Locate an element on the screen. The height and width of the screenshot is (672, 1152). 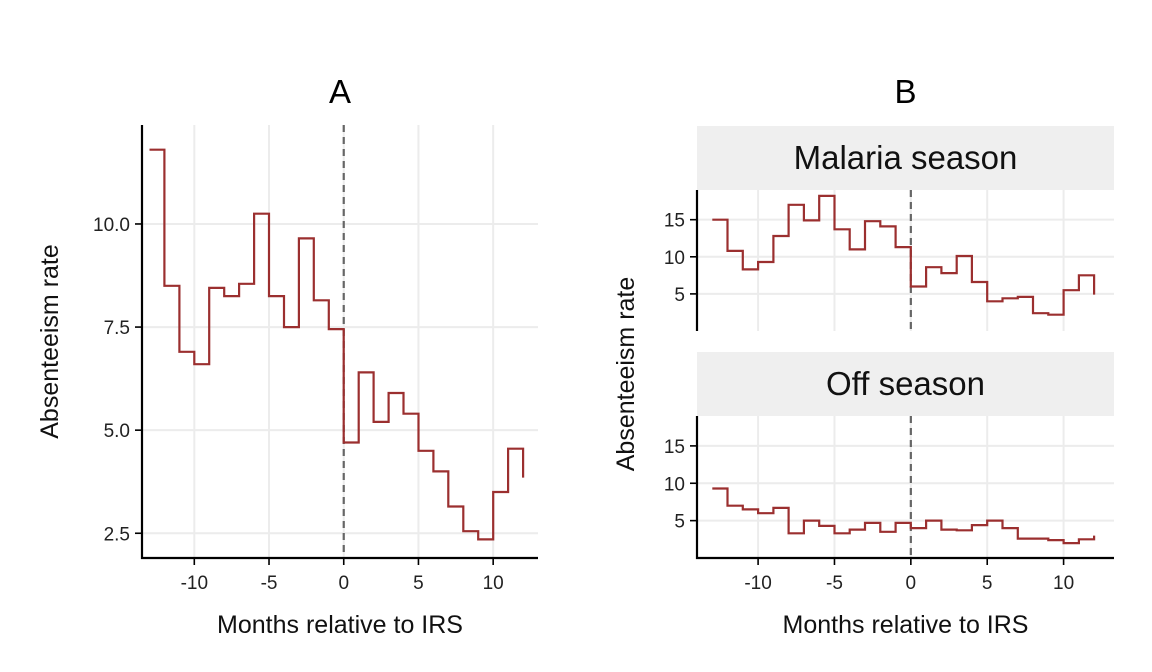
panel-b-axes is located at coordinates (904, 488).